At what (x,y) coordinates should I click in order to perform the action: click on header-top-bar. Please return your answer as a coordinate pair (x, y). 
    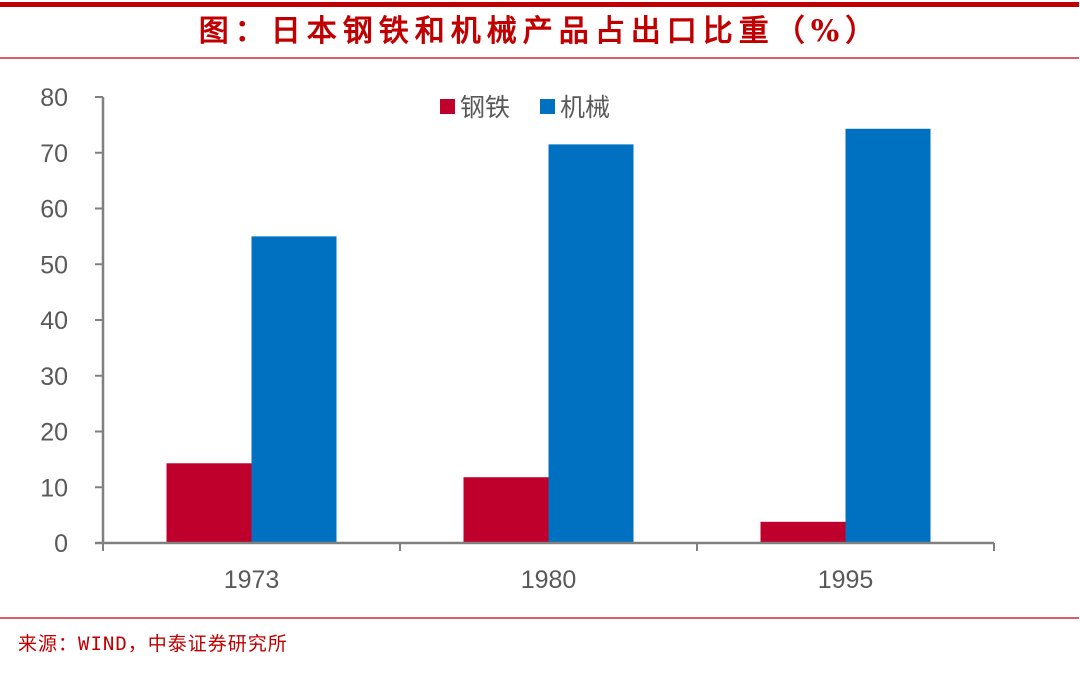
    Looking at the image, I should click on (539, 4).